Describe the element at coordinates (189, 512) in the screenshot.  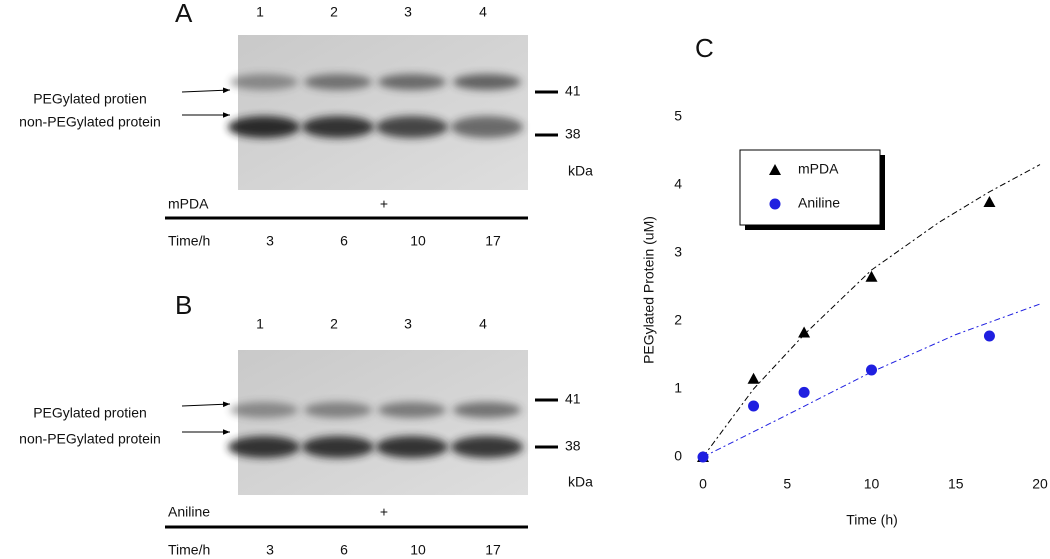
I see `reagent-label: Aniline` at that location.